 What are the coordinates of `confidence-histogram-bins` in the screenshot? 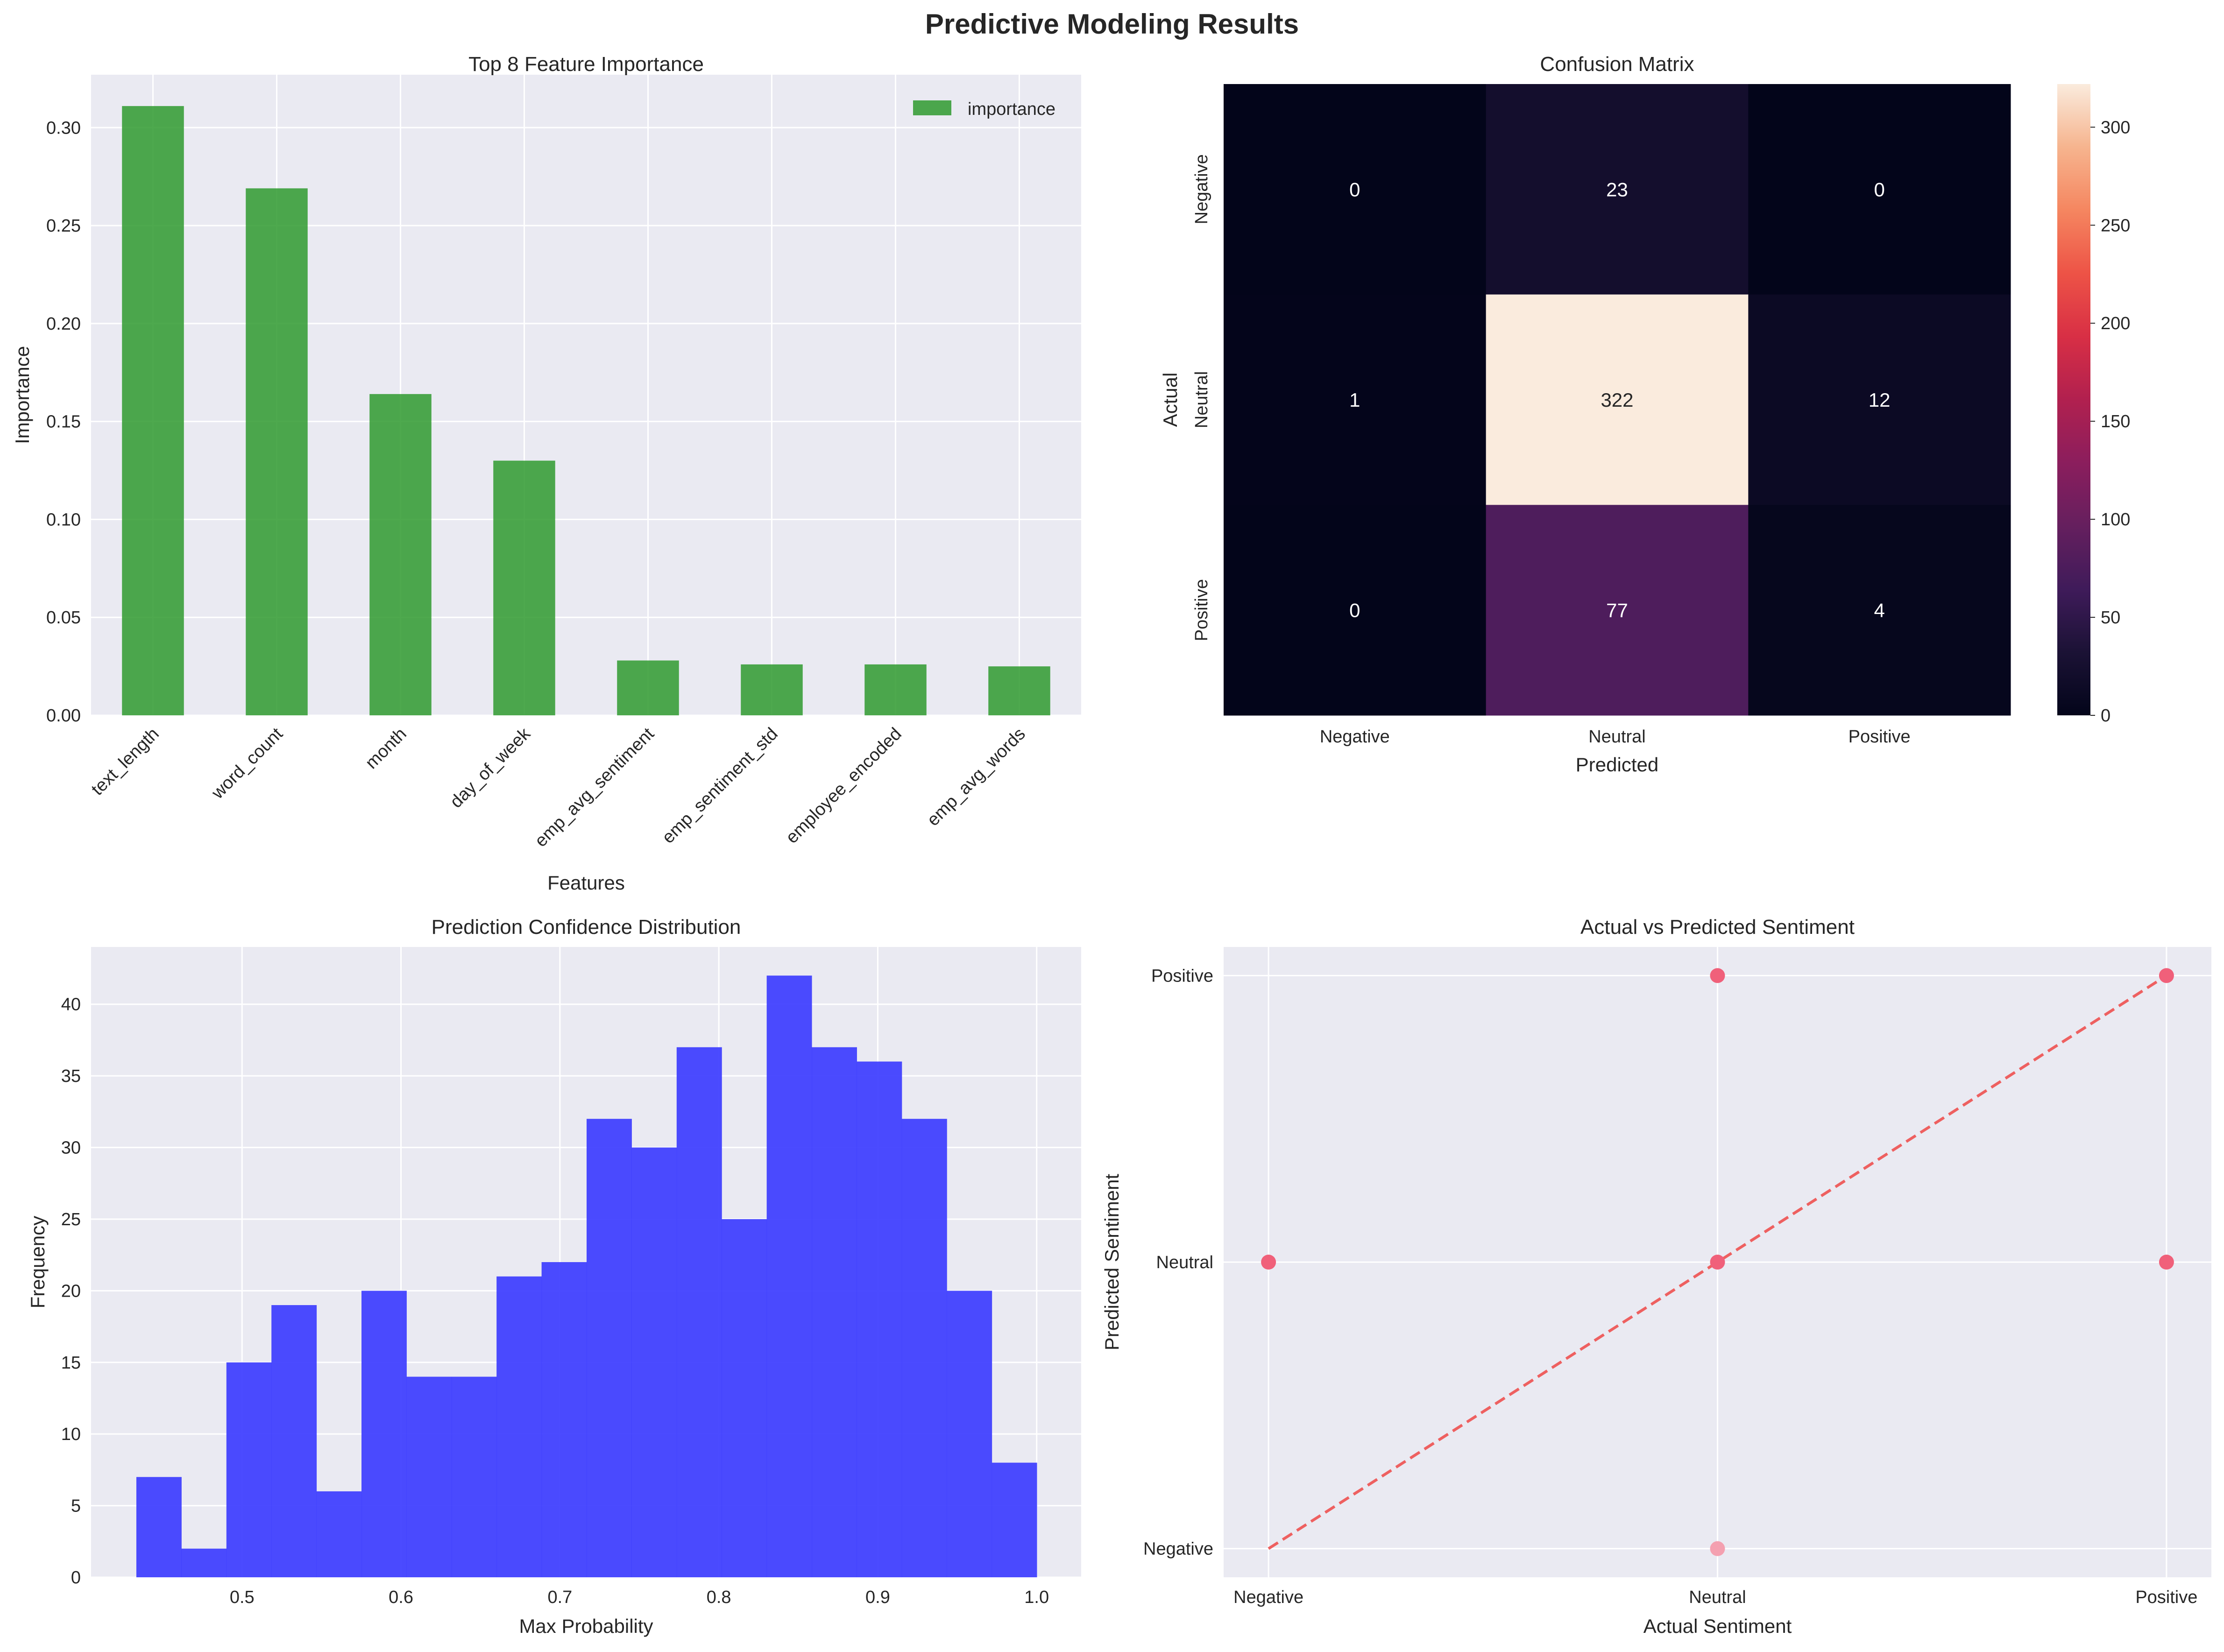 It's located at (586, 1276).